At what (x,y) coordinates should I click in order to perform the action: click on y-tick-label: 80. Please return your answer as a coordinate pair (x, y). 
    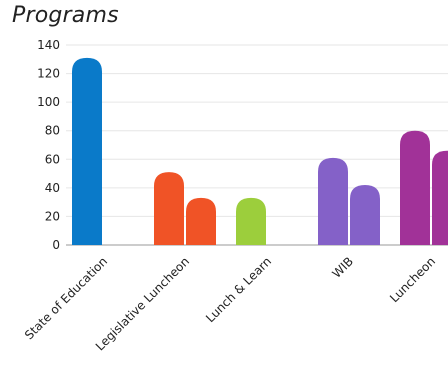
    Looking at the image, I should click on (52, 131).